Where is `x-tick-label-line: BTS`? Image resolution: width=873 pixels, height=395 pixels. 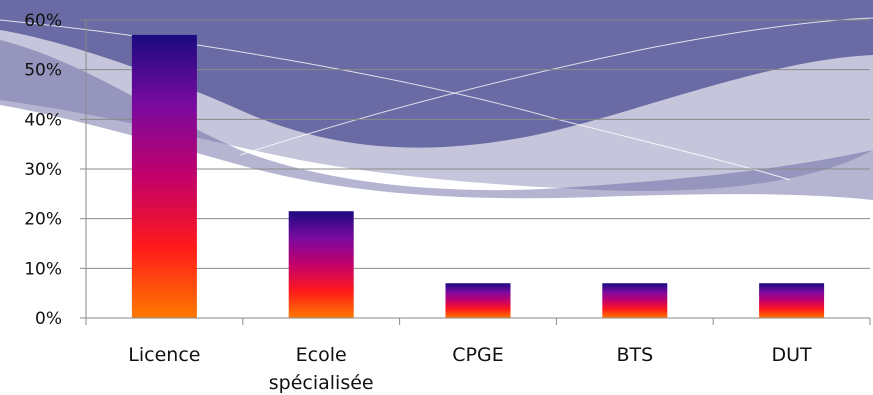
x-tick-label-line: BTS is located at coordinates (634, 355).